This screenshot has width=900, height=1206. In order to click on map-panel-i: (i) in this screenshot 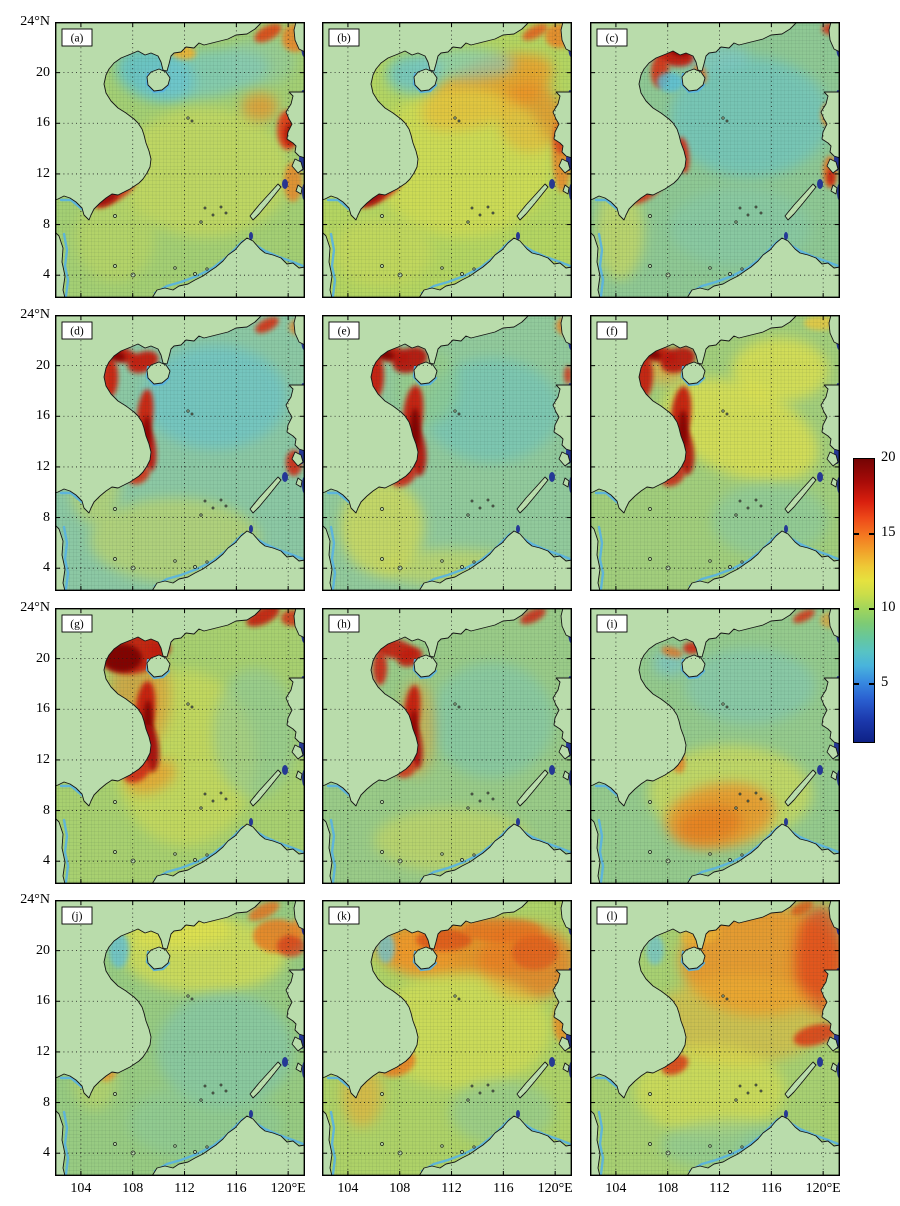, I will do `click(715, 746)`.